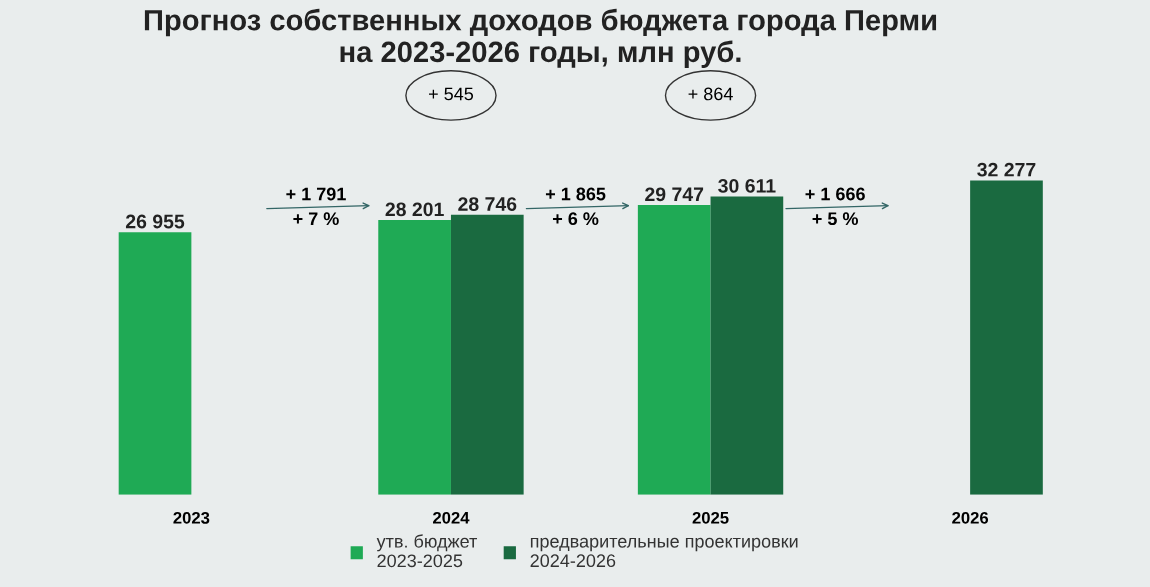 The width and height of the screenshot is (1150, 587). What do you see at coordinates (664, 552) in the screenshot?
I see `legend-label: предварительные проектировки 2024-2026` at bounding box center [664, 552].